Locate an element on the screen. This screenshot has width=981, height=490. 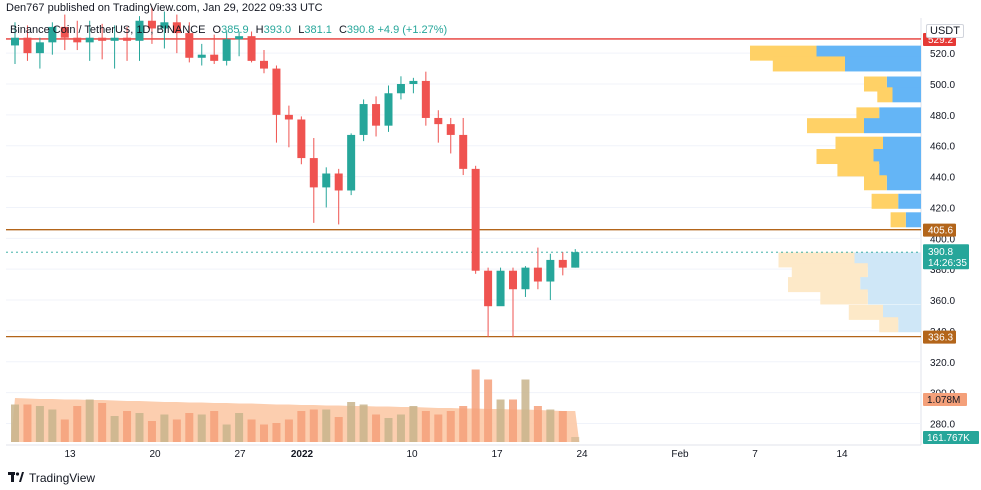
x-tick-label: 20 is located at coordinates (155, 454).